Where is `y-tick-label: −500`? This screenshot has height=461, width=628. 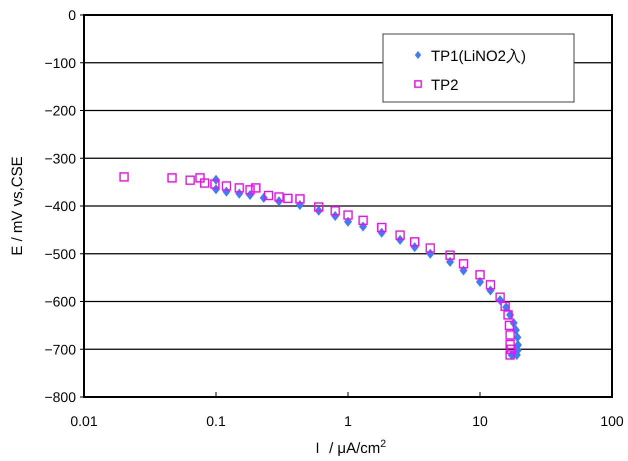
y-tick-label: −500 is located at coordinates (60, 254).